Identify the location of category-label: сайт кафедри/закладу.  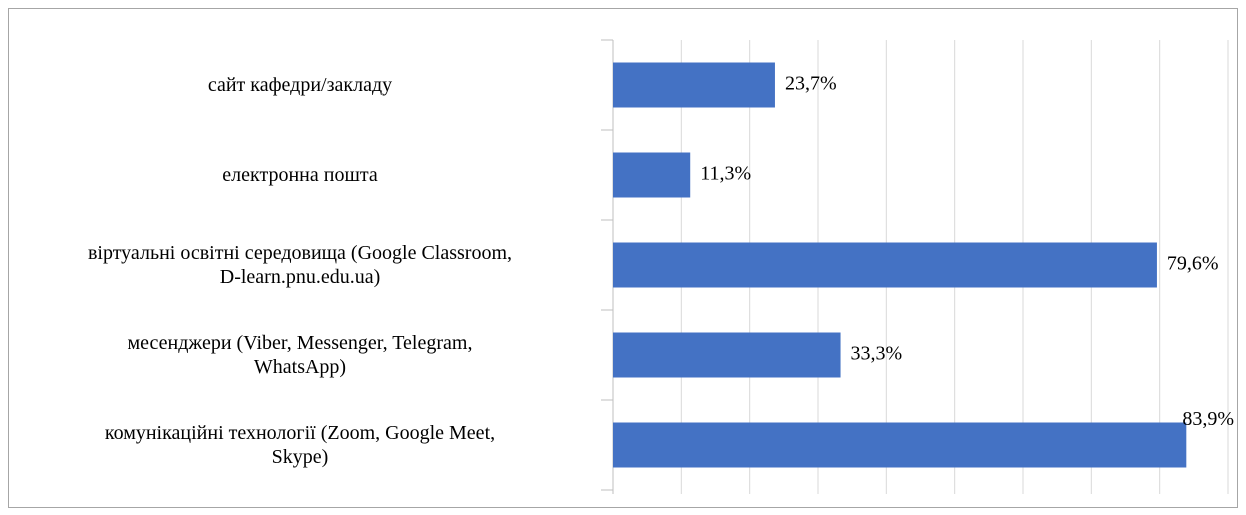
(300, 85).